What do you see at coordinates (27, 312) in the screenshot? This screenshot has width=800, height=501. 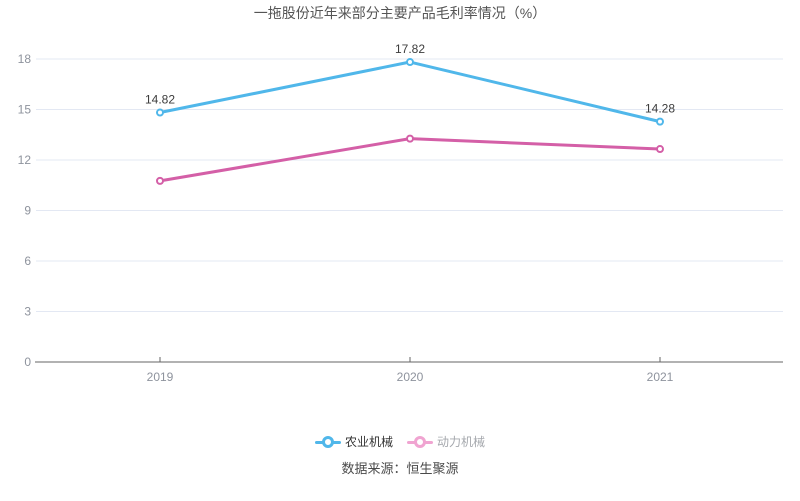 I see `y-axis-label: 3` at bounding box center [27, 312].